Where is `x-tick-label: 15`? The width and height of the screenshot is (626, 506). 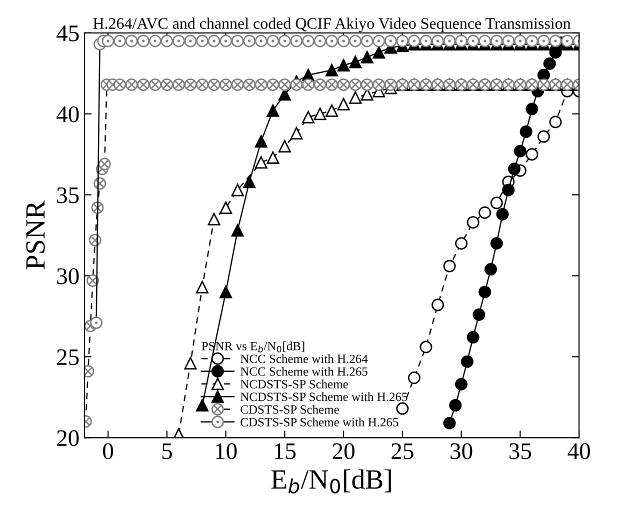
x-tick-label: 15 is located at coordinates (285, 451).